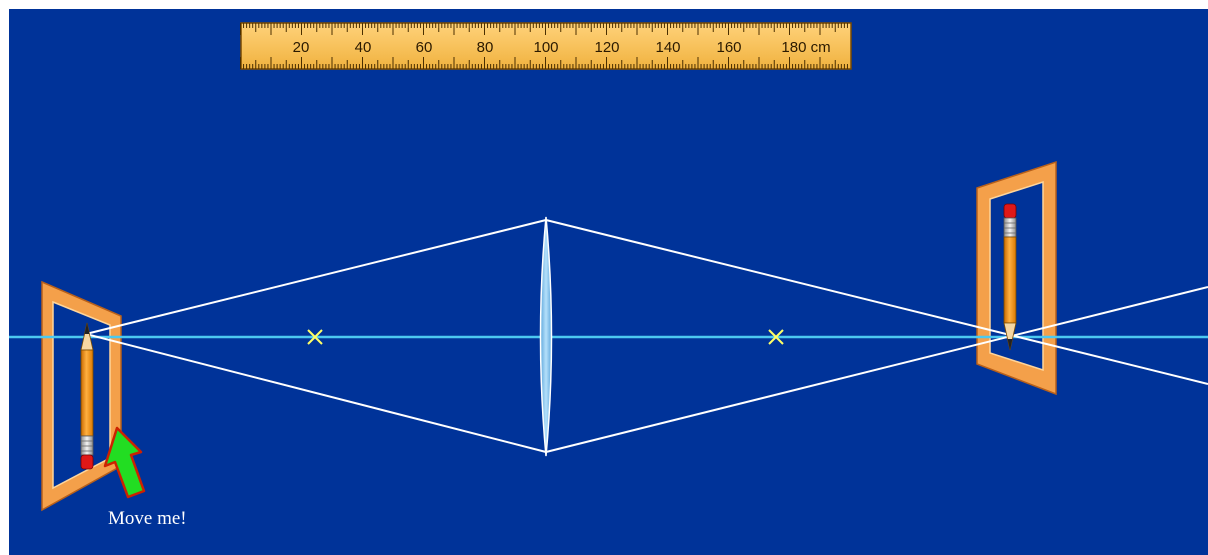 This screenshot has width=1208, height=555. Describe the element at coordinates (424, 47) in the screenshot. I see `ruler-label-60: 60` at that location.